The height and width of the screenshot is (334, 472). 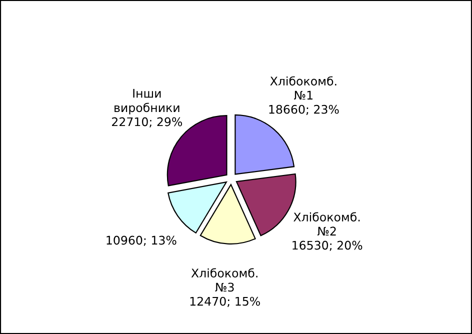 I want to click on data-label: 12470; 15%, so click(x=225, y=301).